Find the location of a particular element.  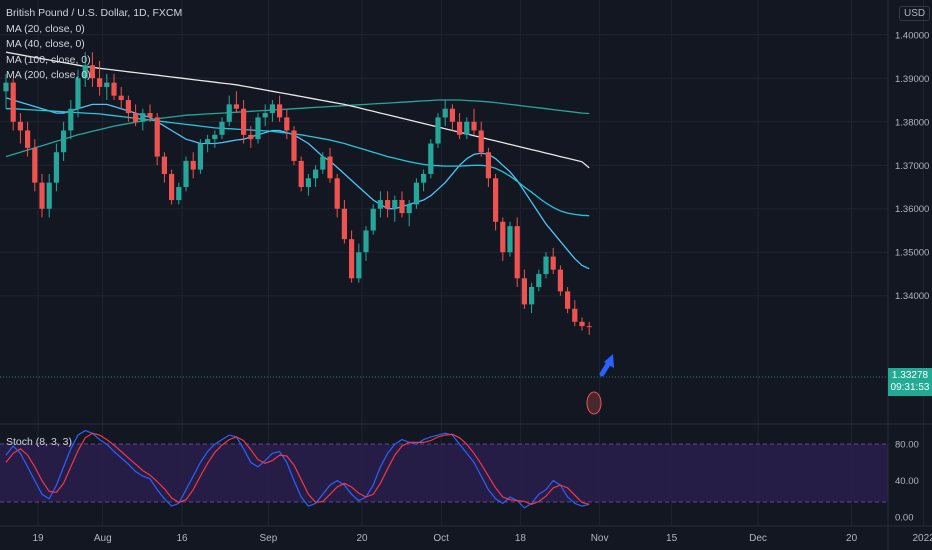

price-tick-label: 1.36000 is located at coordinates (912, 209).